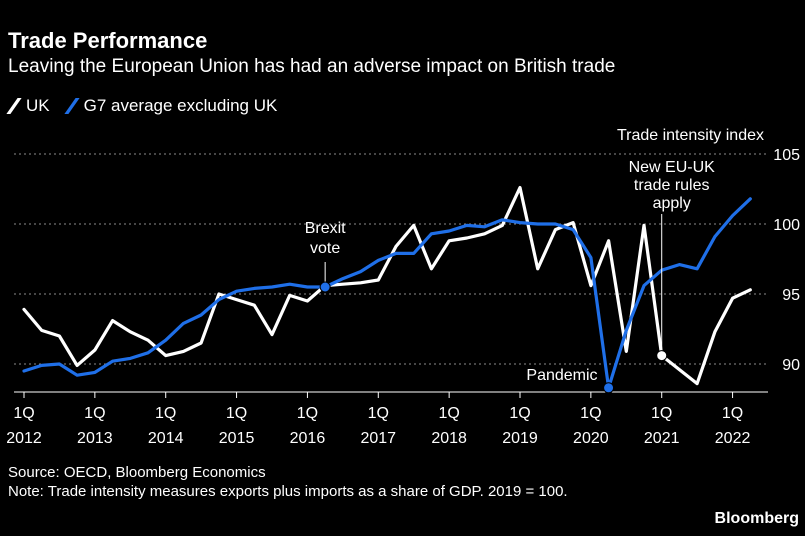 This screenshot has height=536, width=805. What do you see at coordinates (180, 105) in the screenshot?
I see `legend-label-g7: G7 average excluding UK` at bounding box center [180, 105].